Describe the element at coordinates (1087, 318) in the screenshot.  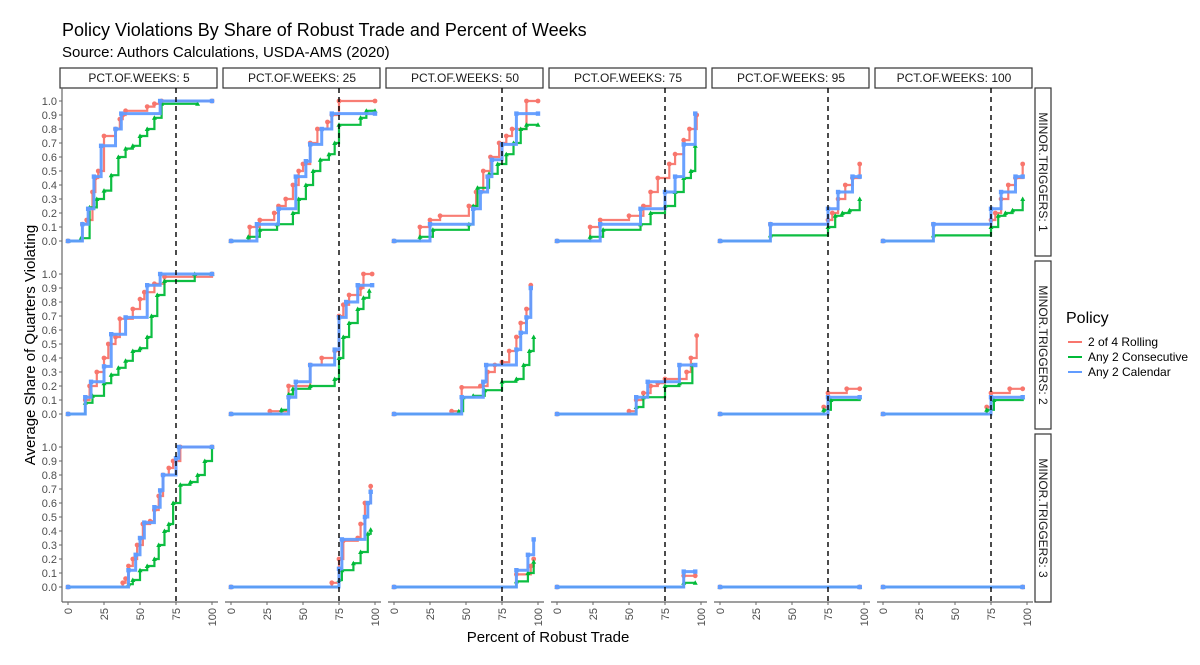
I see `legend-title: Policy` at that location.